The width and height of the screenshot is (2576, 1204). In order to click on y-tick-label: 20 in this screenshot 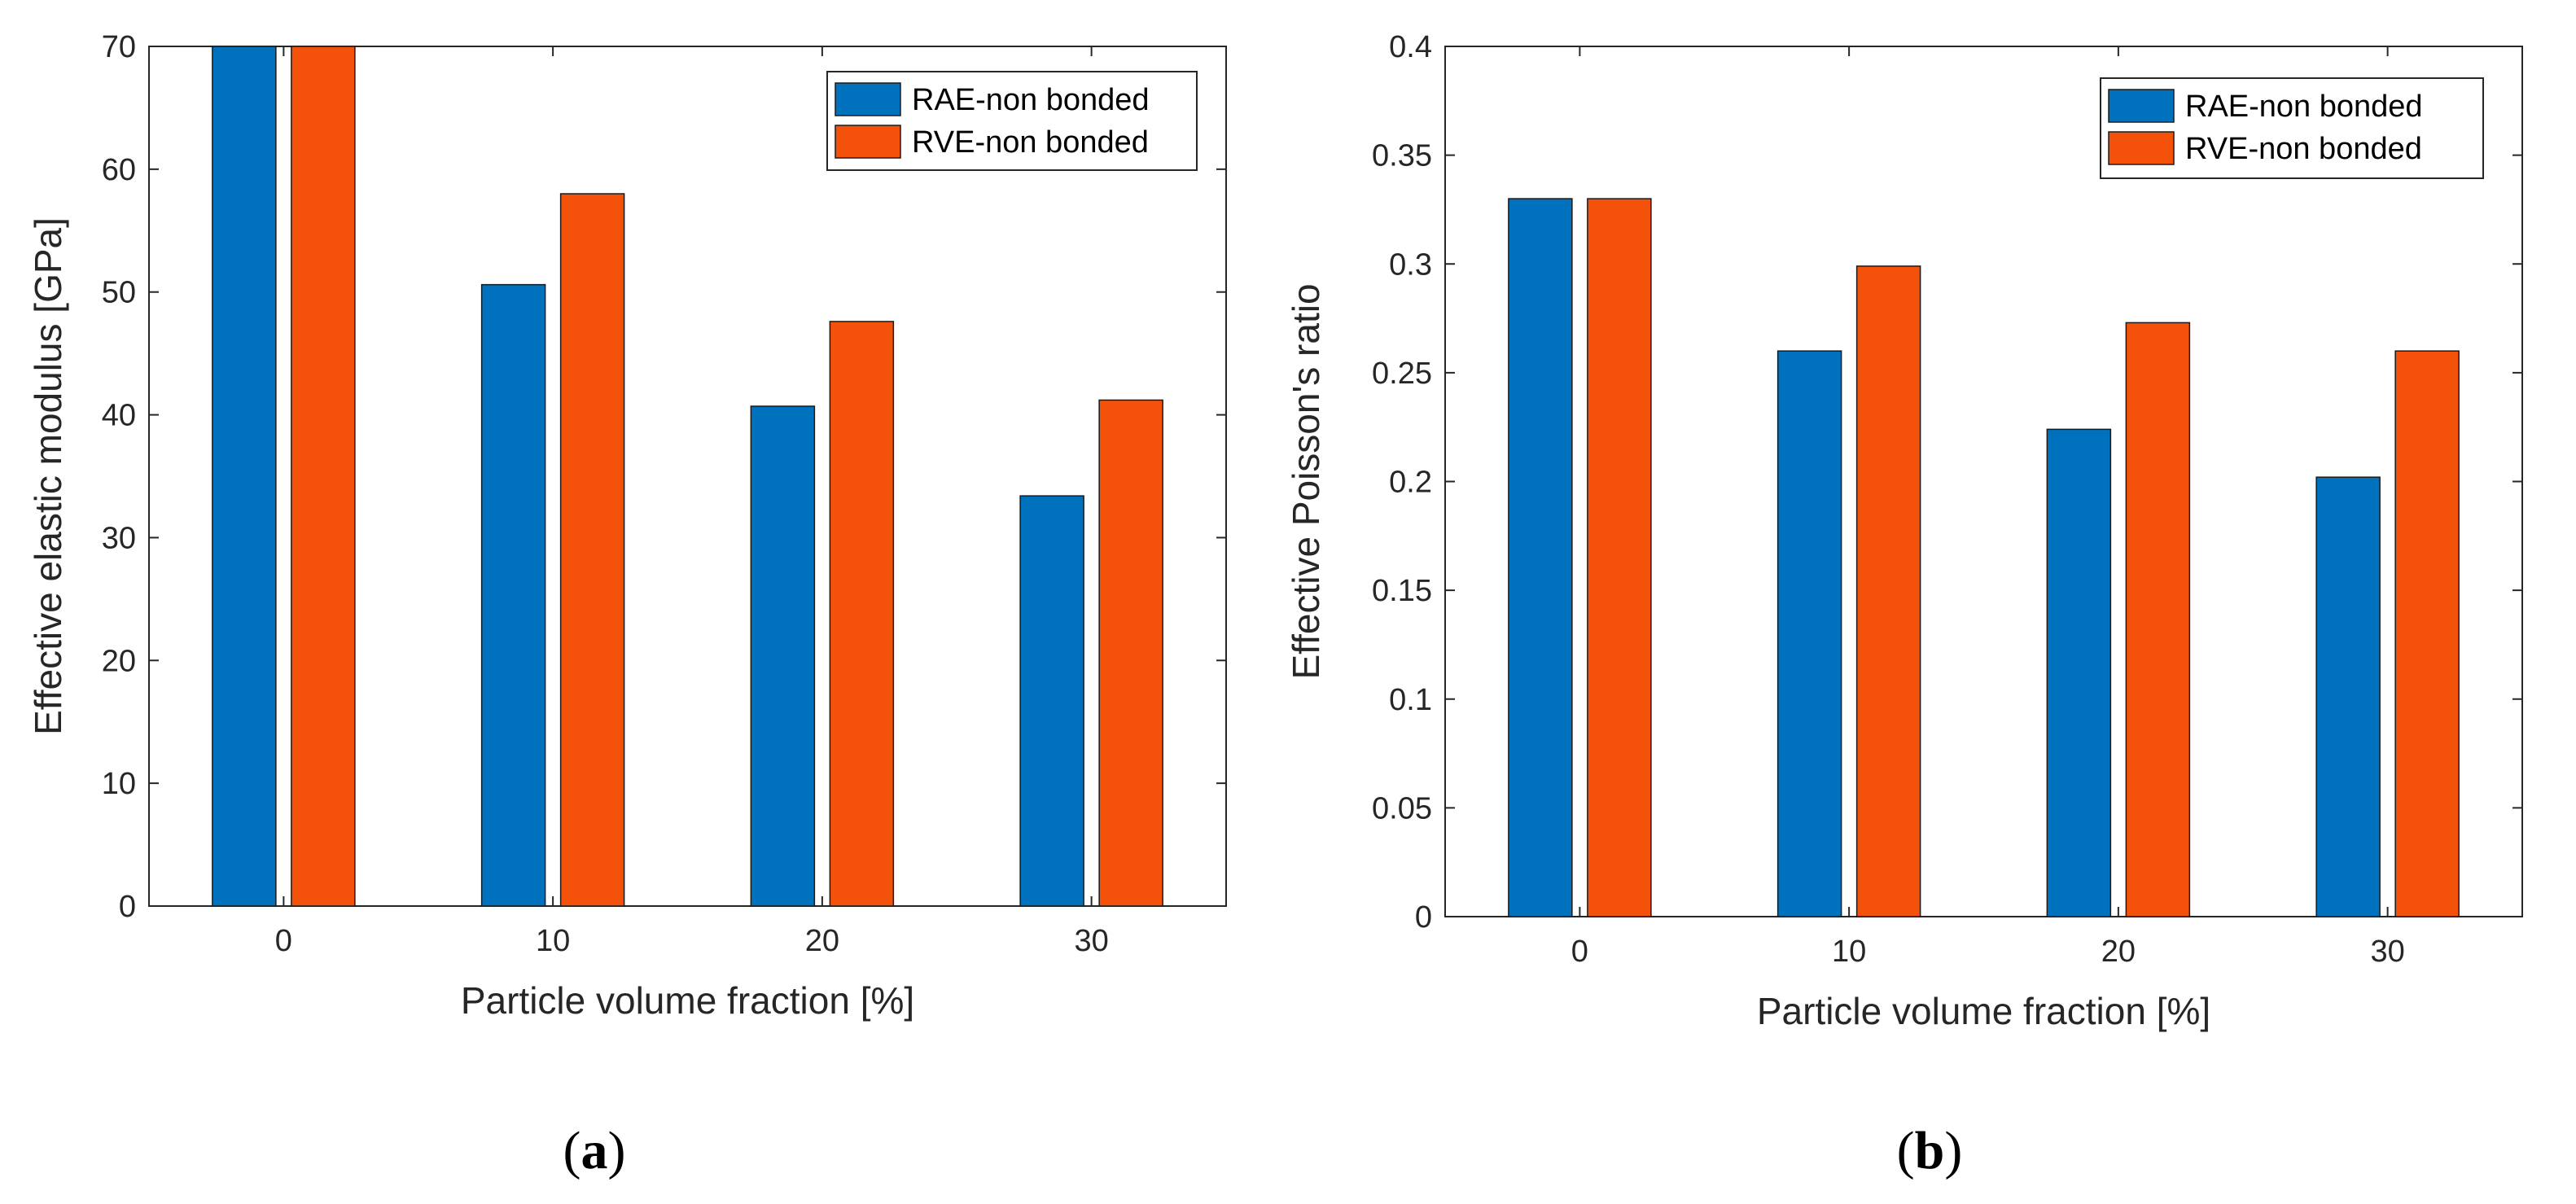, I will do `click(119, 661)`.